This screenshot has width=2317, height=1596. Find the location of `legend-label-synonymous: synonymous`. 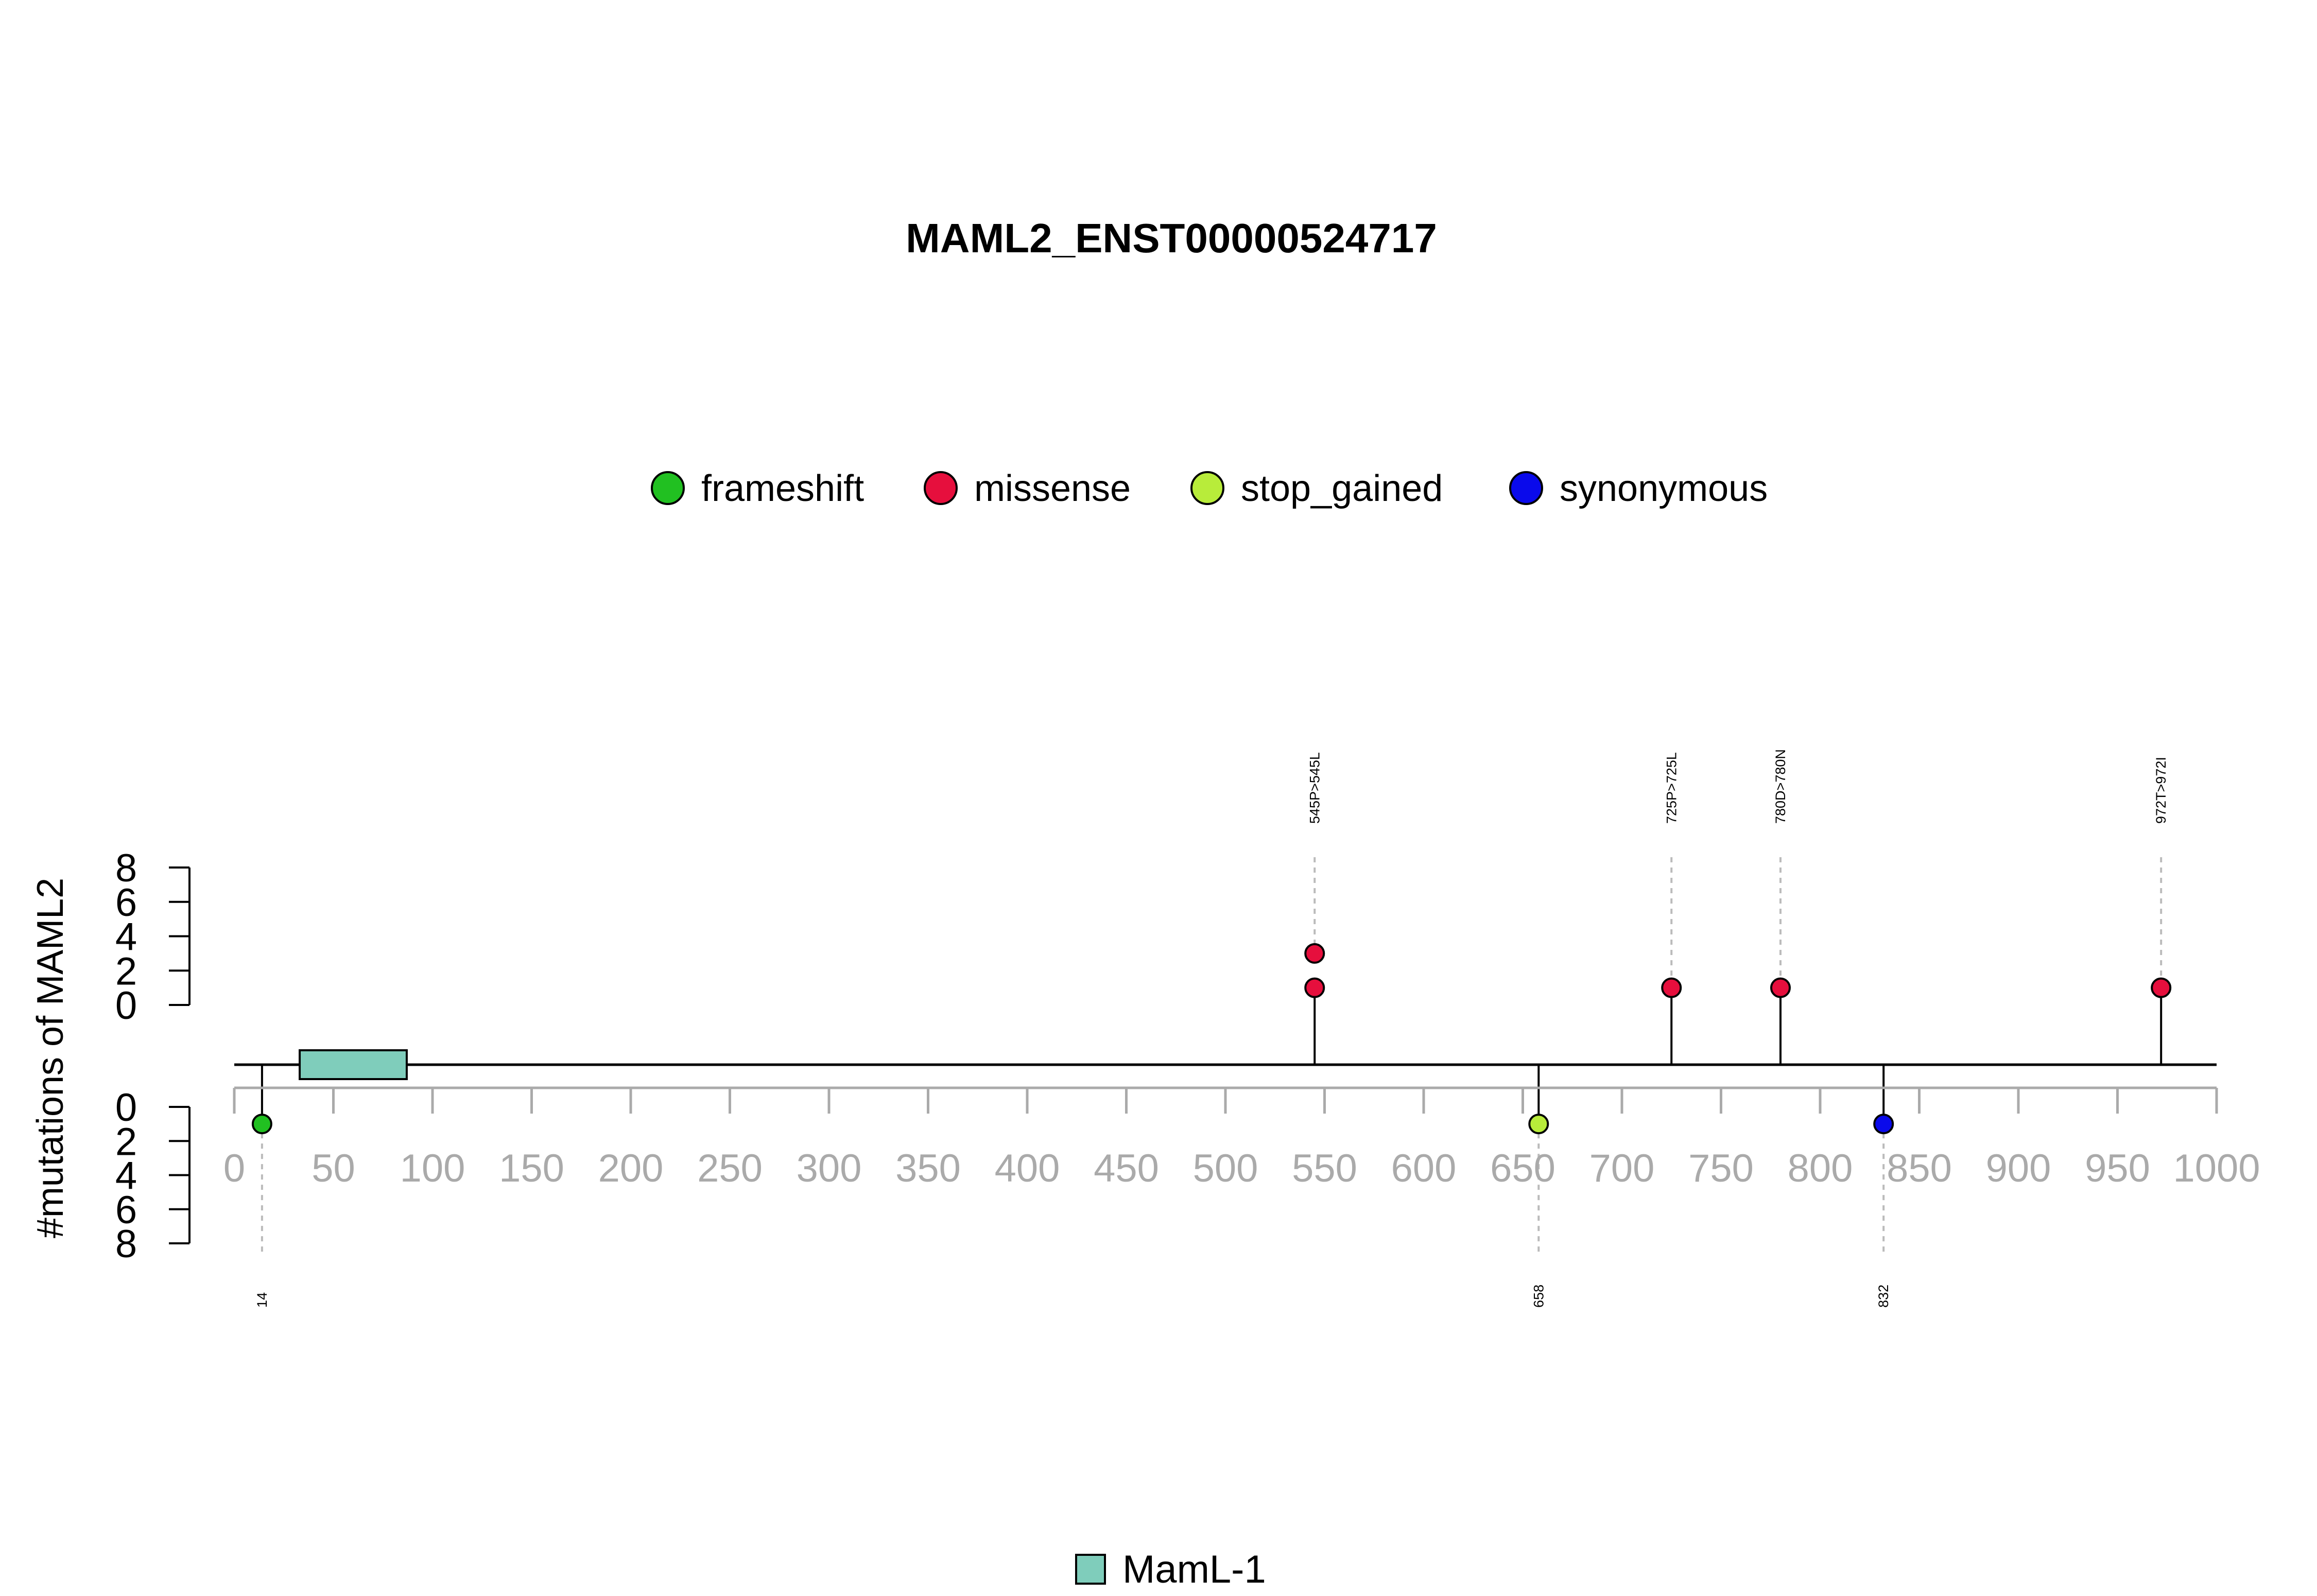

legend-label-synonymous: synonymous is located at coordinates (1664, 488).